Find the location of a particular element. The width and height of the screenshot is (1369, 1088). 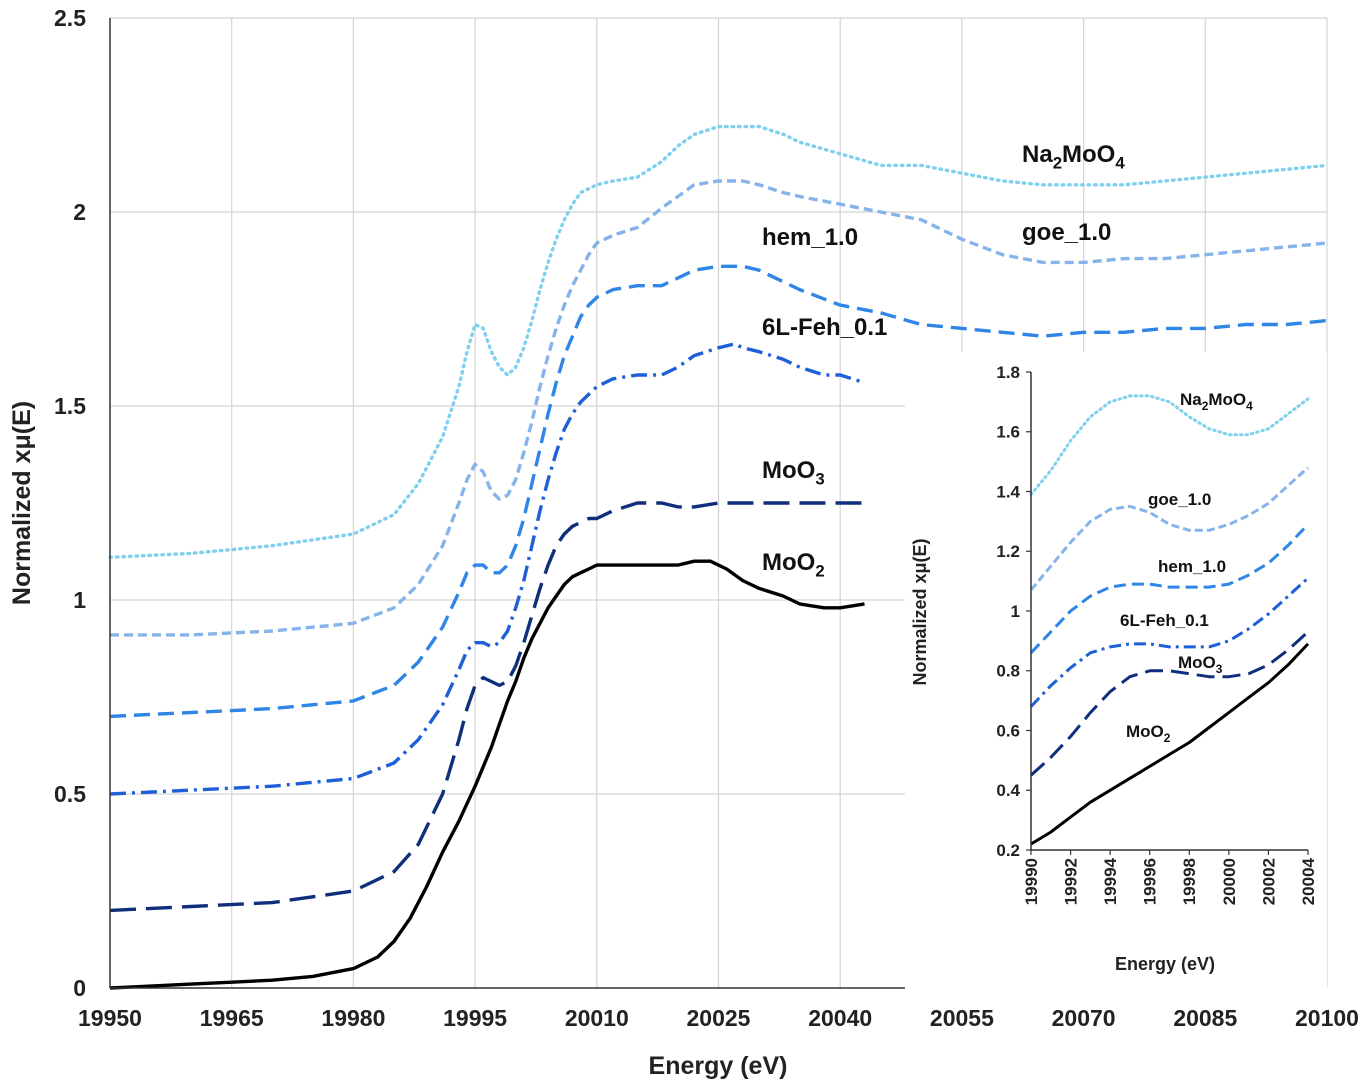

main-x-tick-label: 20025 is located at coordinates (719, 1018).